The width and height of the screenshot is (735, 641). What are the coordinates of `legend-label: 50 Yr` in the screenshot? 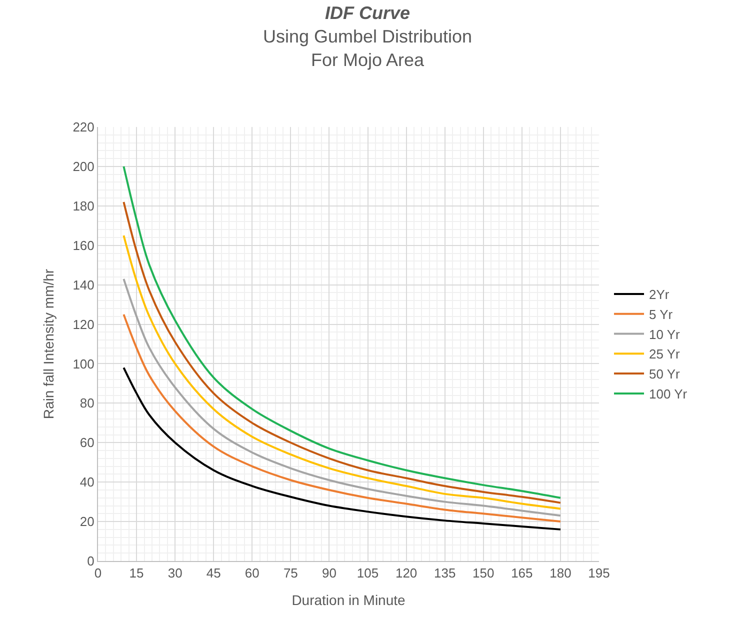 It's located at (665, 374).